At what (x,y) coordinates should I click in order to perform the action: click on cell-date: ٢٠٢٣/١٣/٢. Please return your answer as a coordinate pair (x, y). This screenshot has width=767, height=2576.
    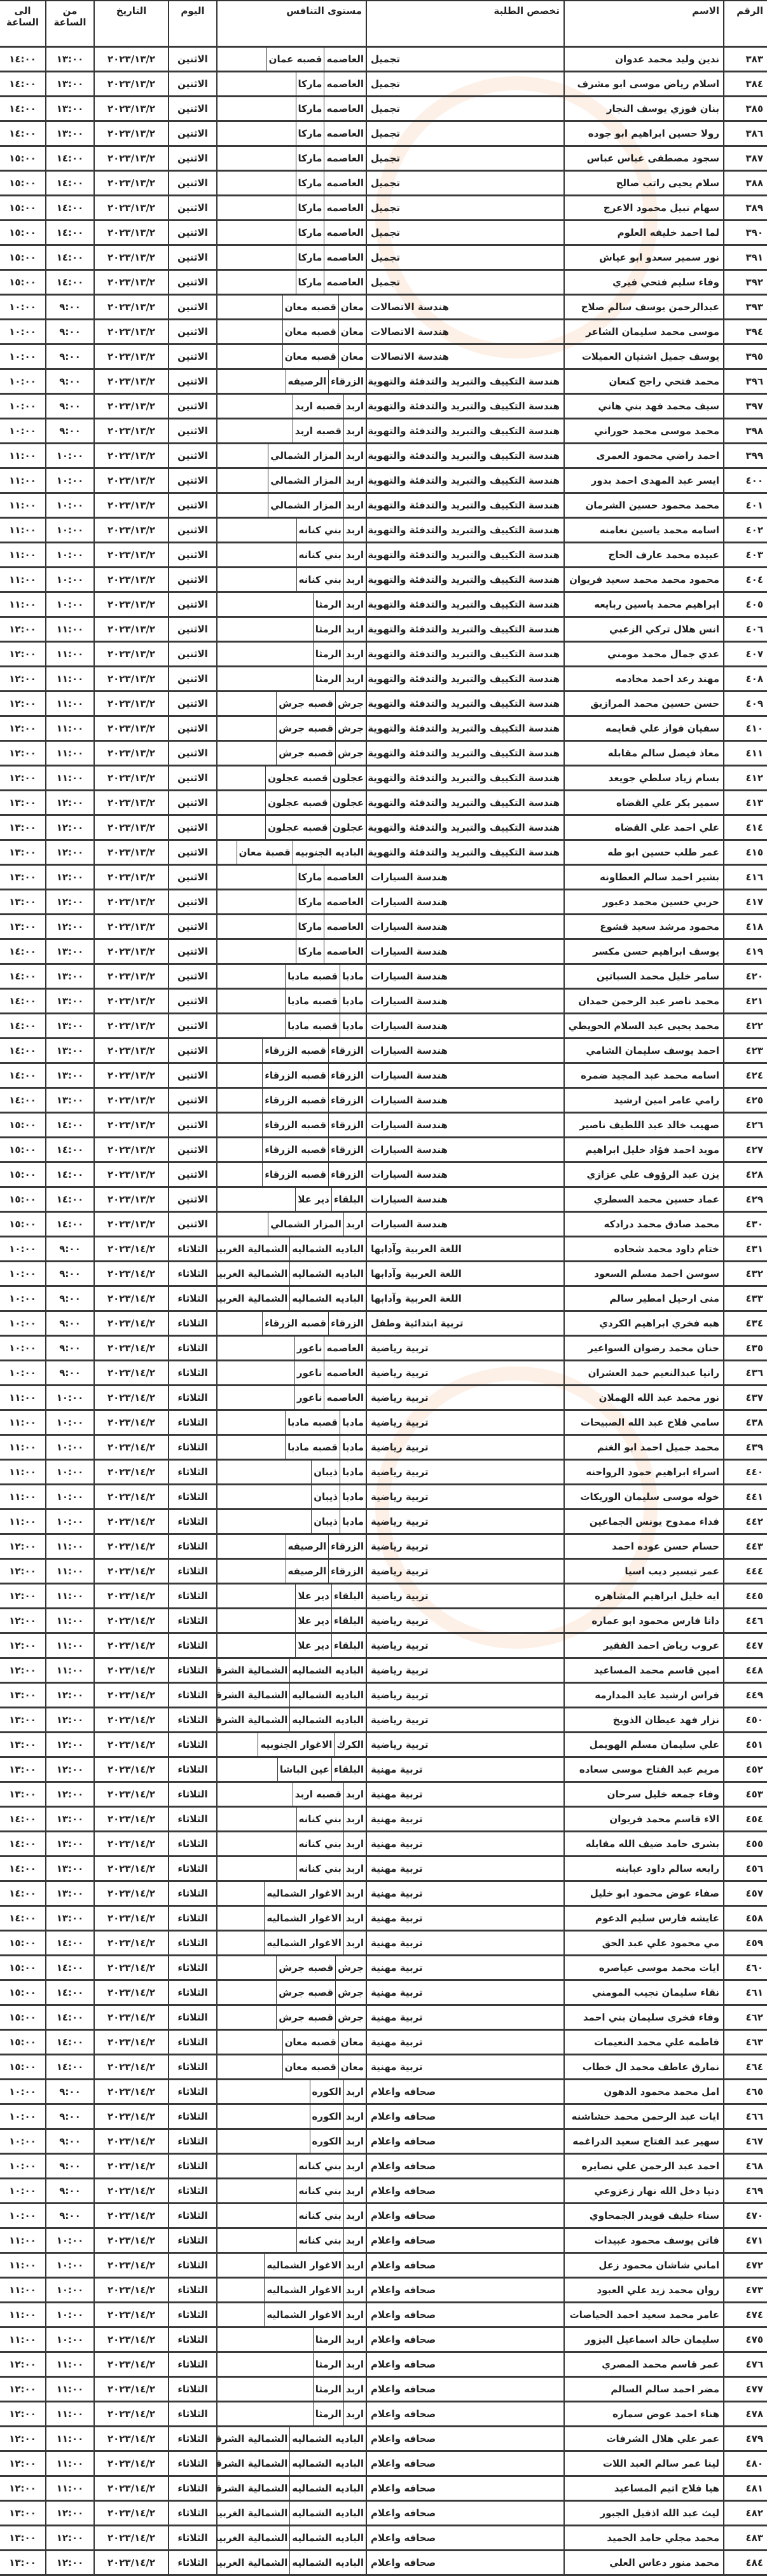
    Looking at the image, I should click on (131, 84).